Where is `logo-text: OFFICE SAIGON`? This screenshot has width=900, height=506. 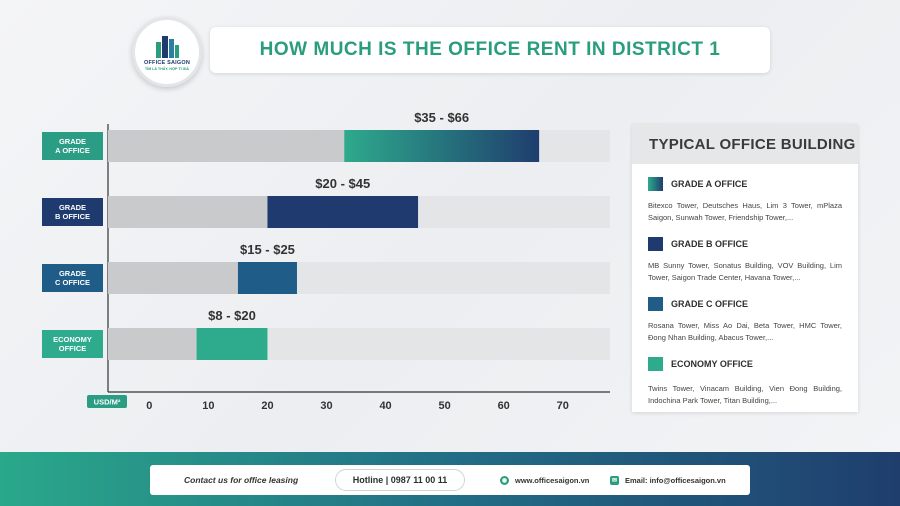
logo-text: OFFICE SAIGON is located at coordinates (167, 62).